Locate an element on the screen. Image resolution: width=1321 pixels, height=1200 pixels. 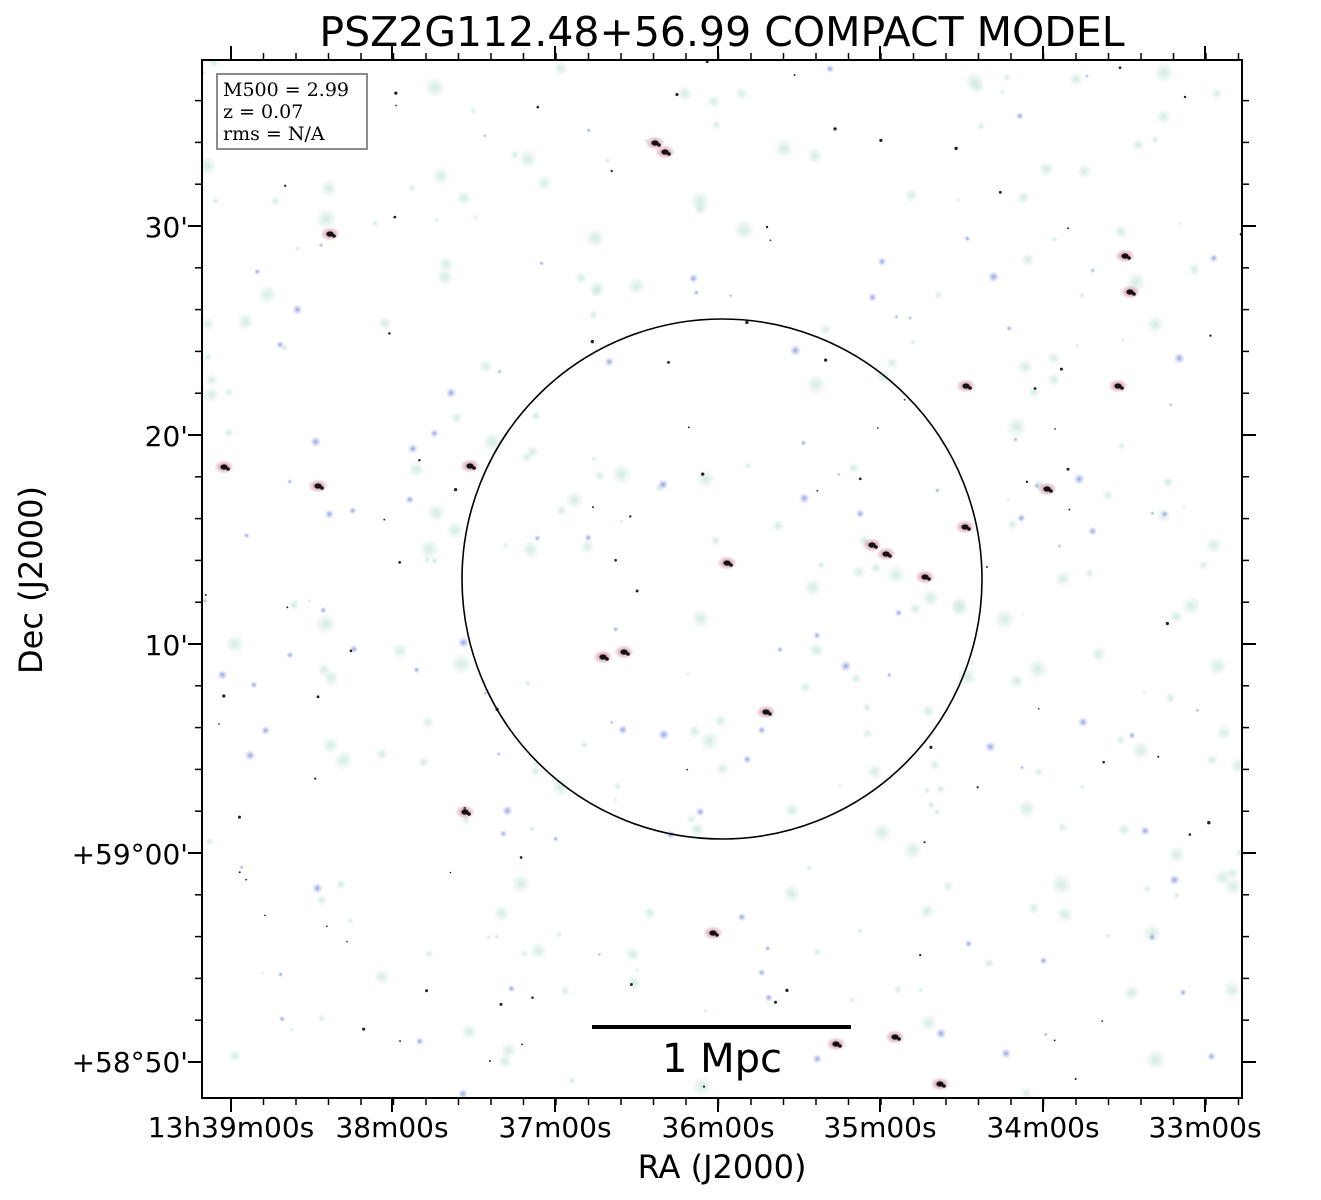
y-tick-label: +58°50' is located at coordinates (130, 1062).